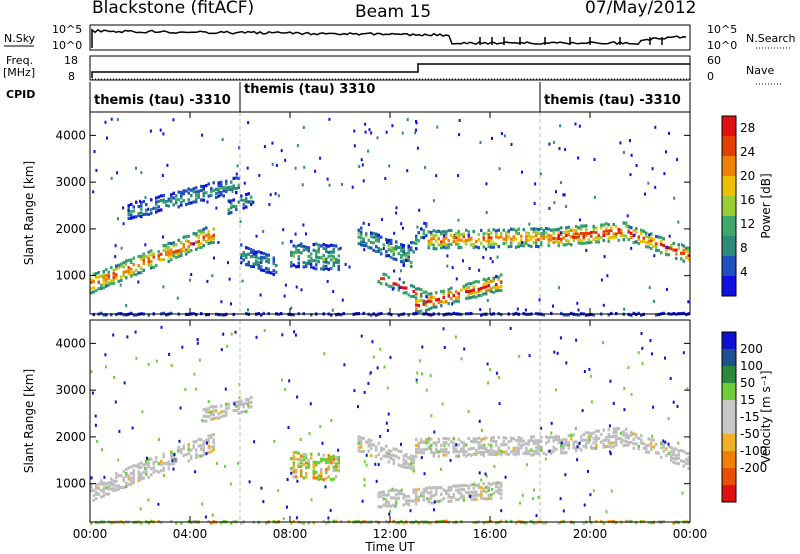 Image resolution: width=800 pixels, height=554 pixels. Describe the element at coordinates (20, 38) in the screenshot. I see `nsky-label: N.Sky` at that location.